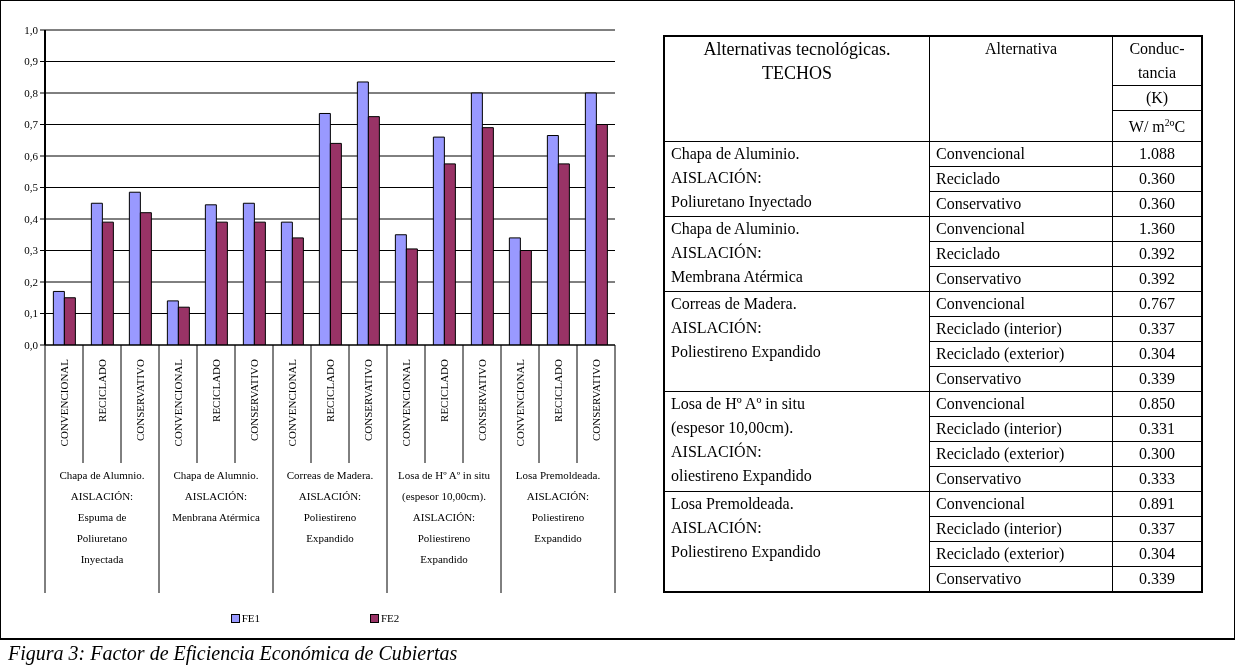 Image resolution: width=1237 pixels, height=666 pixels. I want to click on text: 0.331, so click(1157, 429).